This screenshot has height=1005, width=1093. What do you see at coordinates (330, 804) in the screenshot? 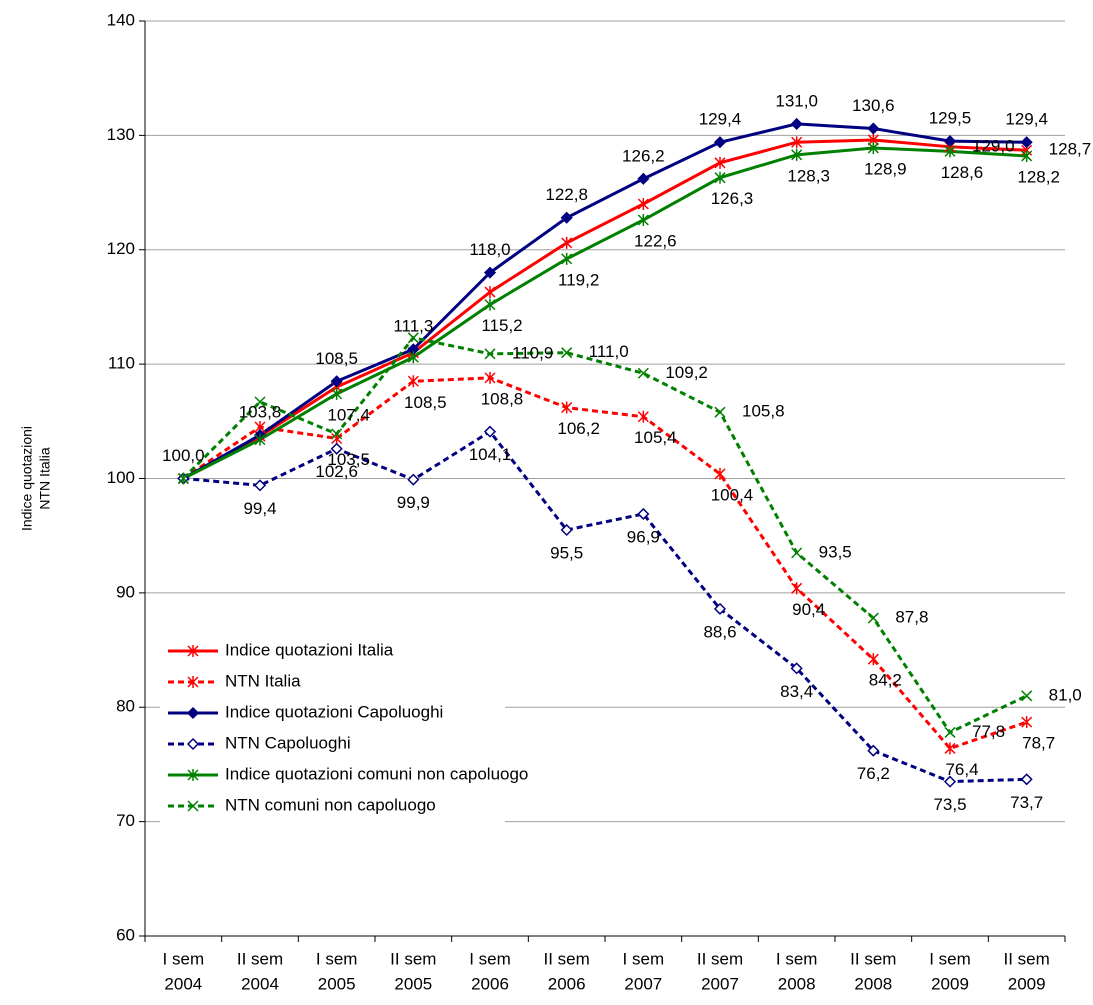
I see `legend-label: NTN comuni non capoluogo` at bounding box center [330, 804].